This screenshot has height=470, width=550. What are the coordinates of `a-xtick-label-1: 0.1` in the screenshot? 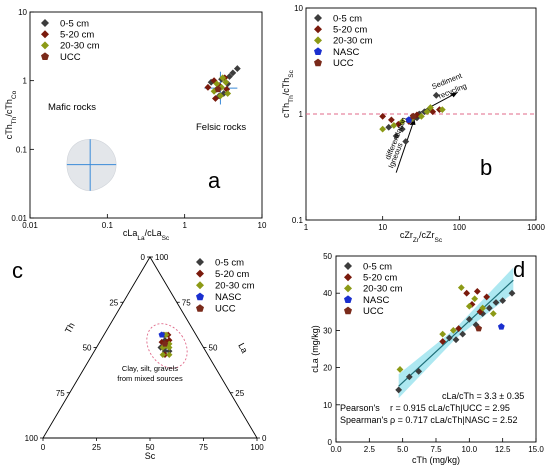 It's located at (108, 225).